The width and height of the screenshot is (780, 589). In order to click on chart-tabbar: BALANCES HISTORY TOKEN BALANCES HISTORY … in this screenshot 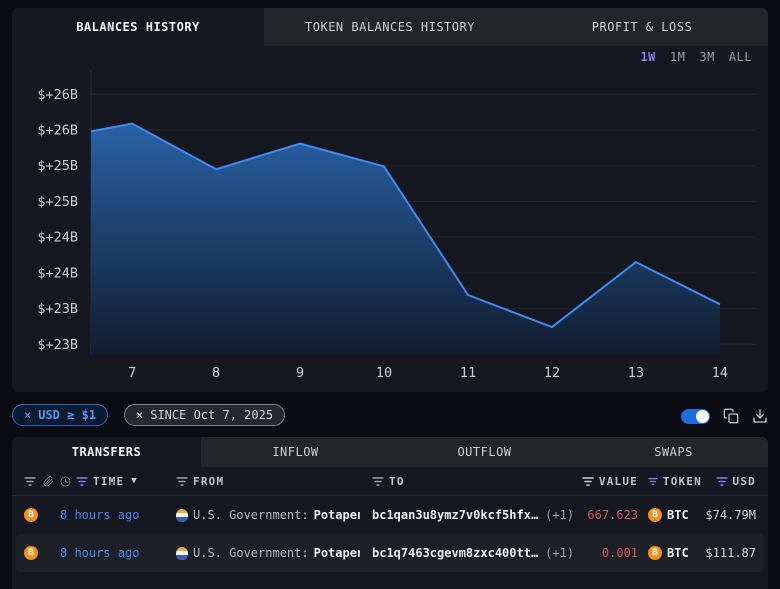, I will do `click(390, 27)`.